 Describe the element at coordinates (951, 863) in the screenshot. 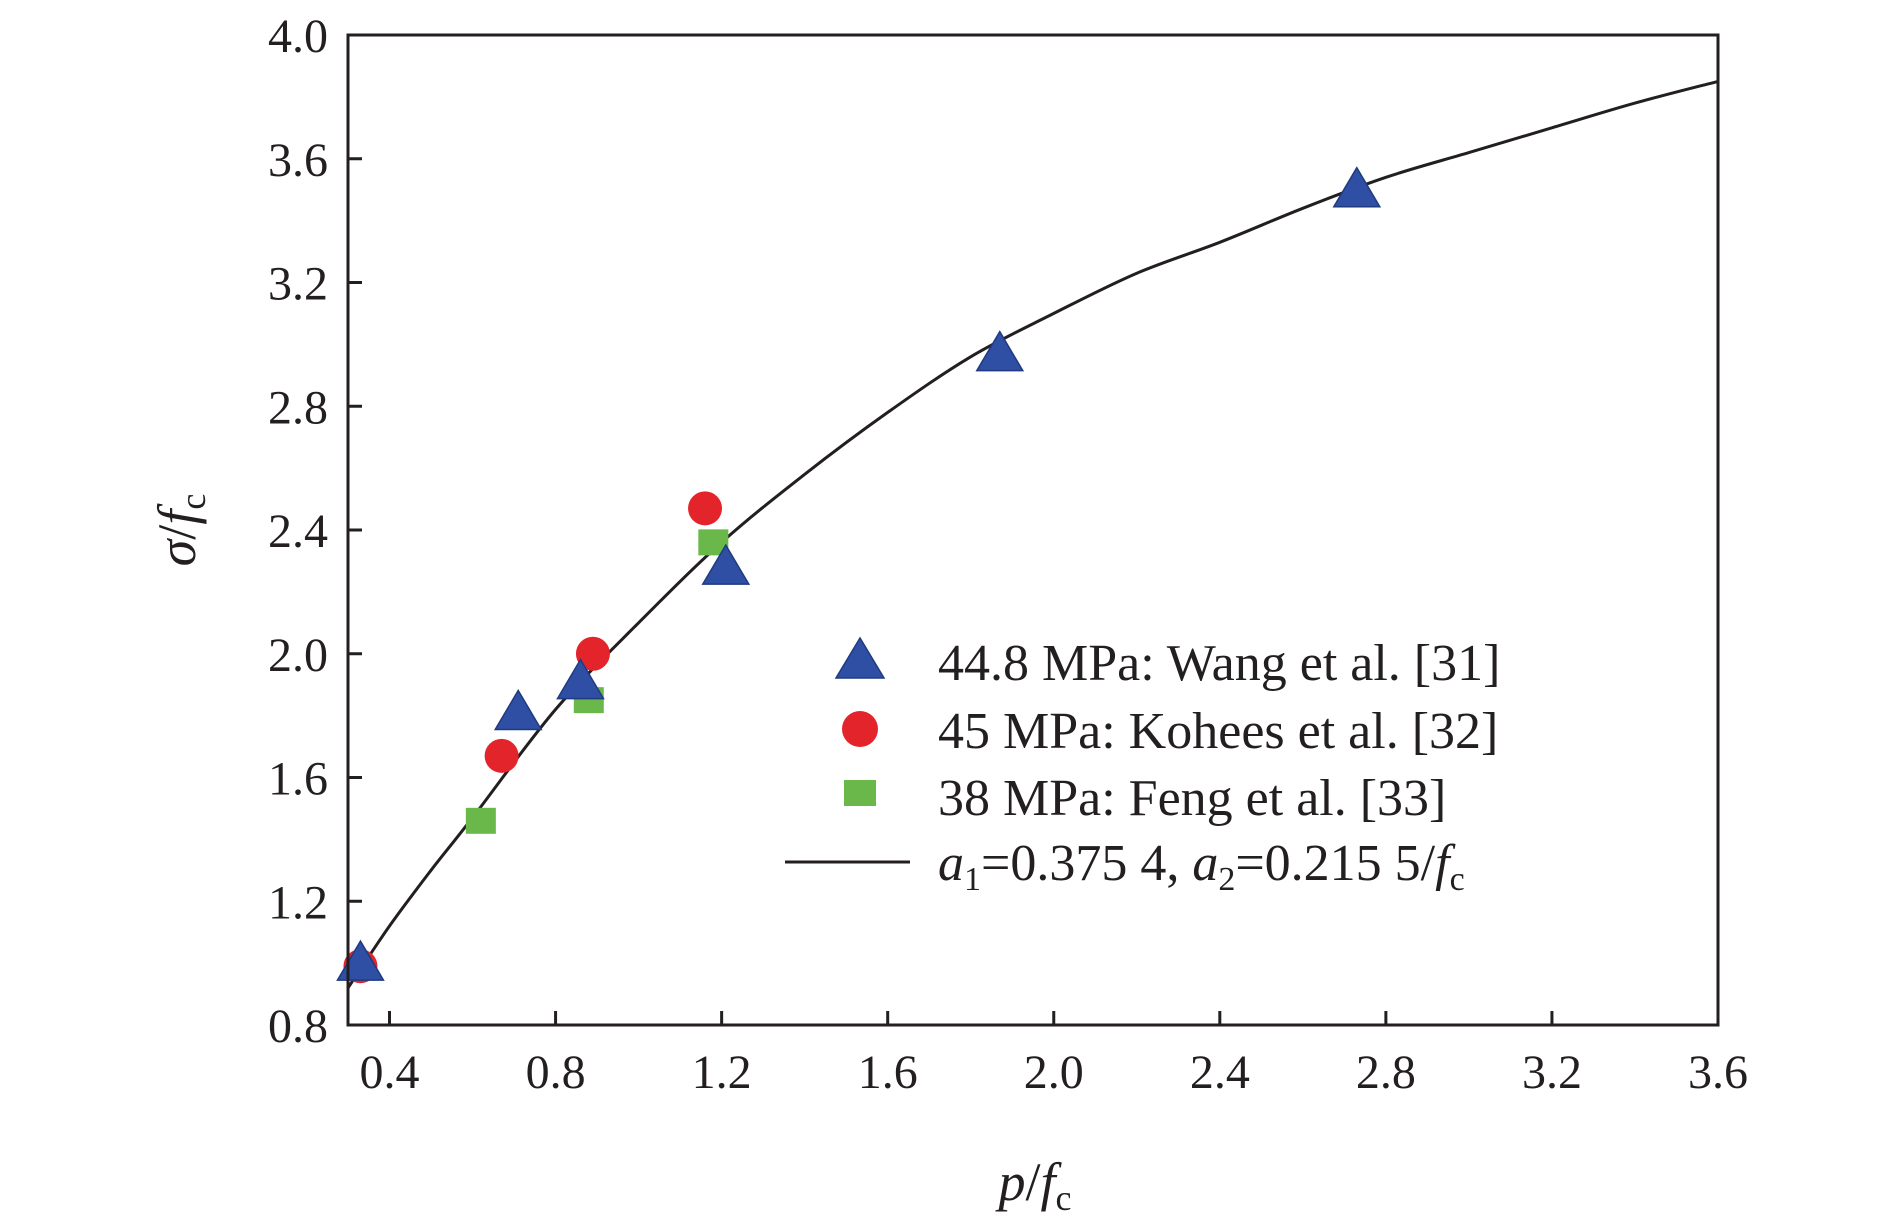

I see `fit-a1-symbol: a` at that location.